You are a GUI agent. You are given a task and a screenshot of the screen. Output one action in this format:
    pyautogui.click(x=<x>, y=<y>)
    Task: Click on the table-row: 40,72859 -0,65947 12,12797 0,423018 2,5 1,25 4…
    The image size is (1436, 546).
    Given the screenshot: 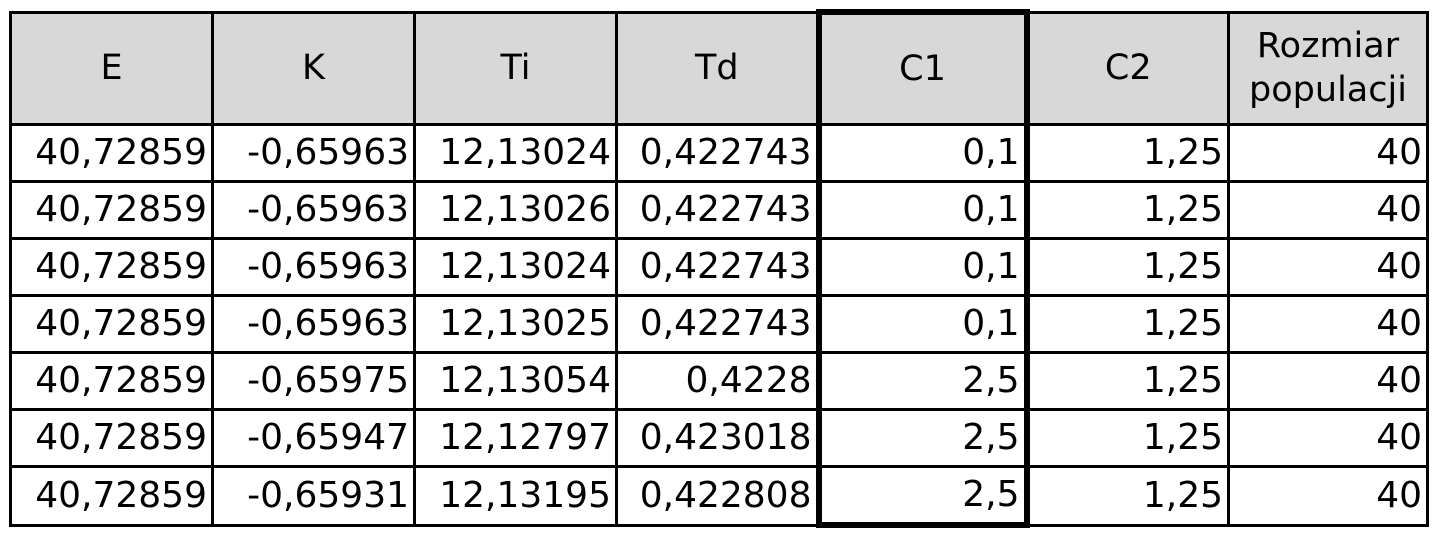 What is the action you would take?
    pyautogui.click(x=719, y=438)
    